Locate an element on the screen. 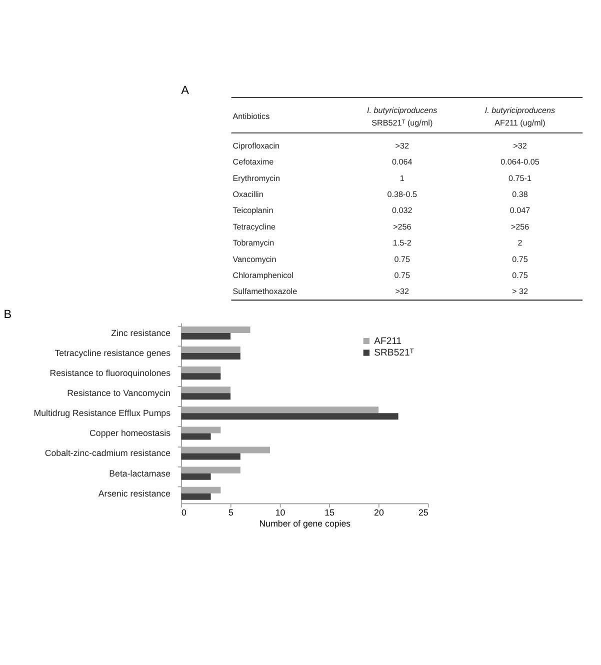 Image resolution: width=601 pixels, height=665 pixels. x-tick-label: 10 is located at coordinates (280, 513).